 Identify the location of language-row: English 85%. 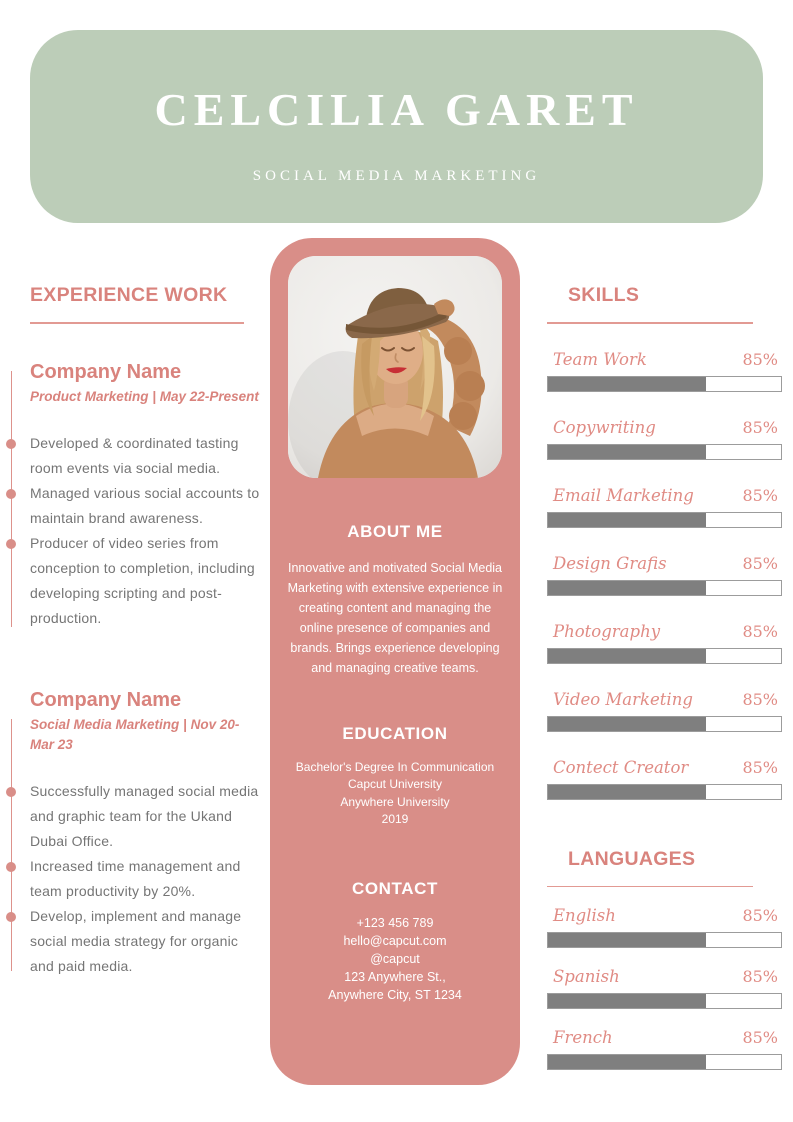
(664, 927).